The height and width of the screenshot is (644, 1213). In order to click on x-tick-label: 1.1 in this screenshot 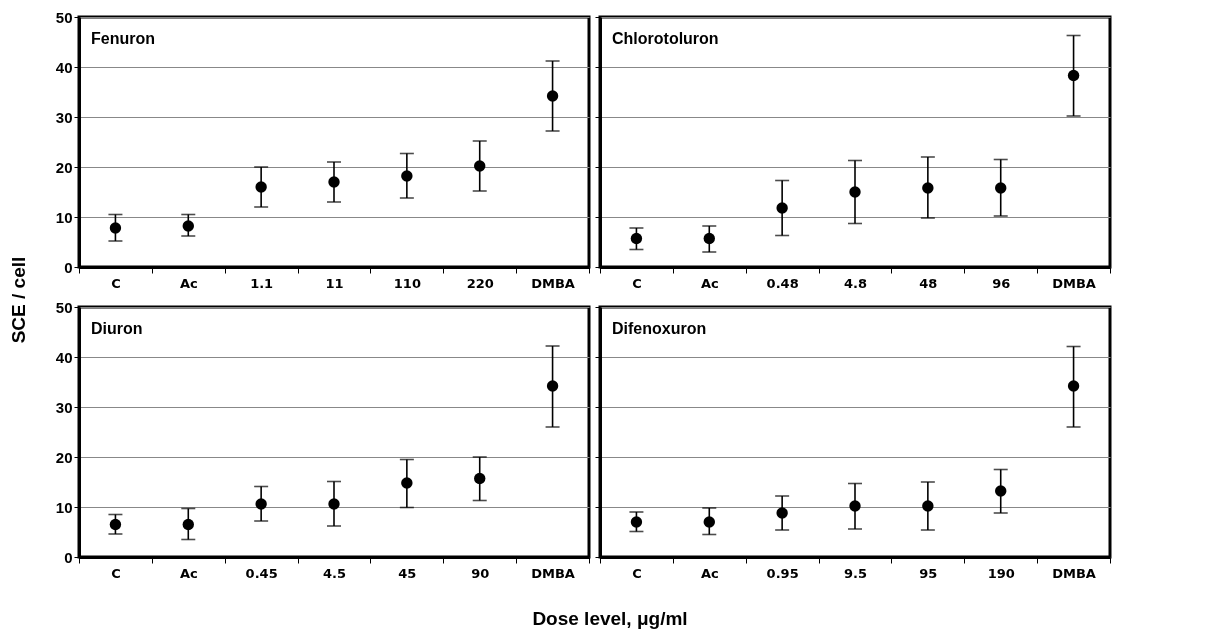, I will do `click(262, 283)`.